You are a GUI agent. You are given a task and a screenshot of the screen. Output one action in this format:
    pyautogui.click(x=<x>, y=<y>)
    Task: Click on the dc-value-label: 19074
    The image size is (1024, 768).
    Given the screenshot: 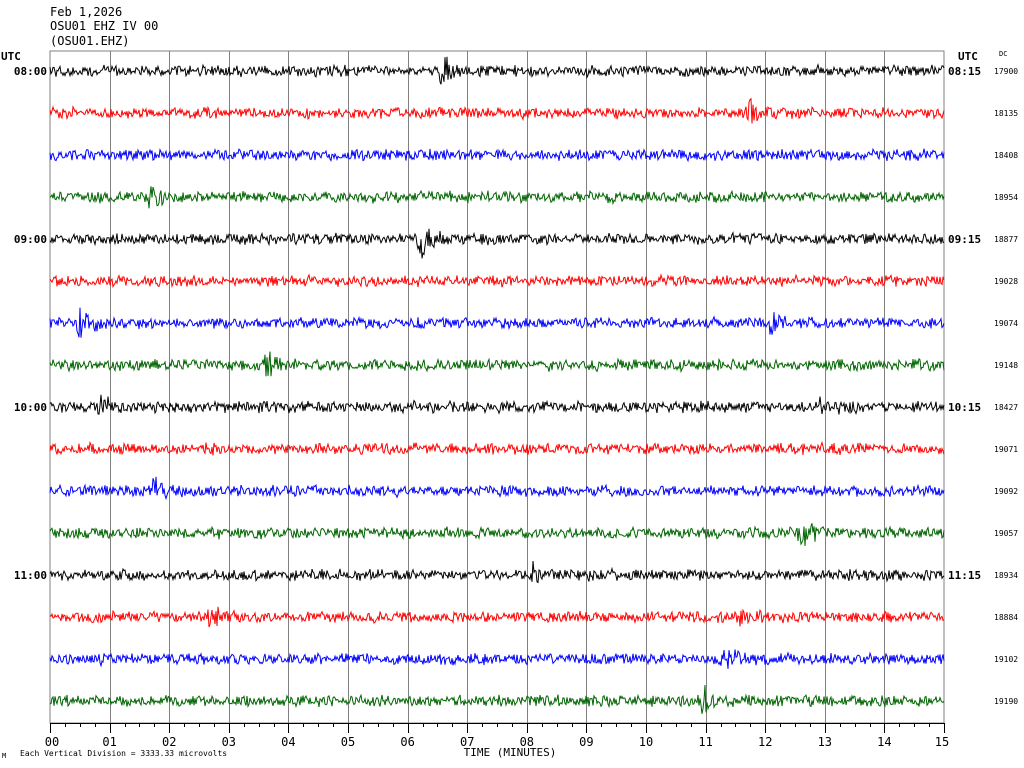 What is the action you would take?
    pyautogui.click(x=1006, y=323)
    